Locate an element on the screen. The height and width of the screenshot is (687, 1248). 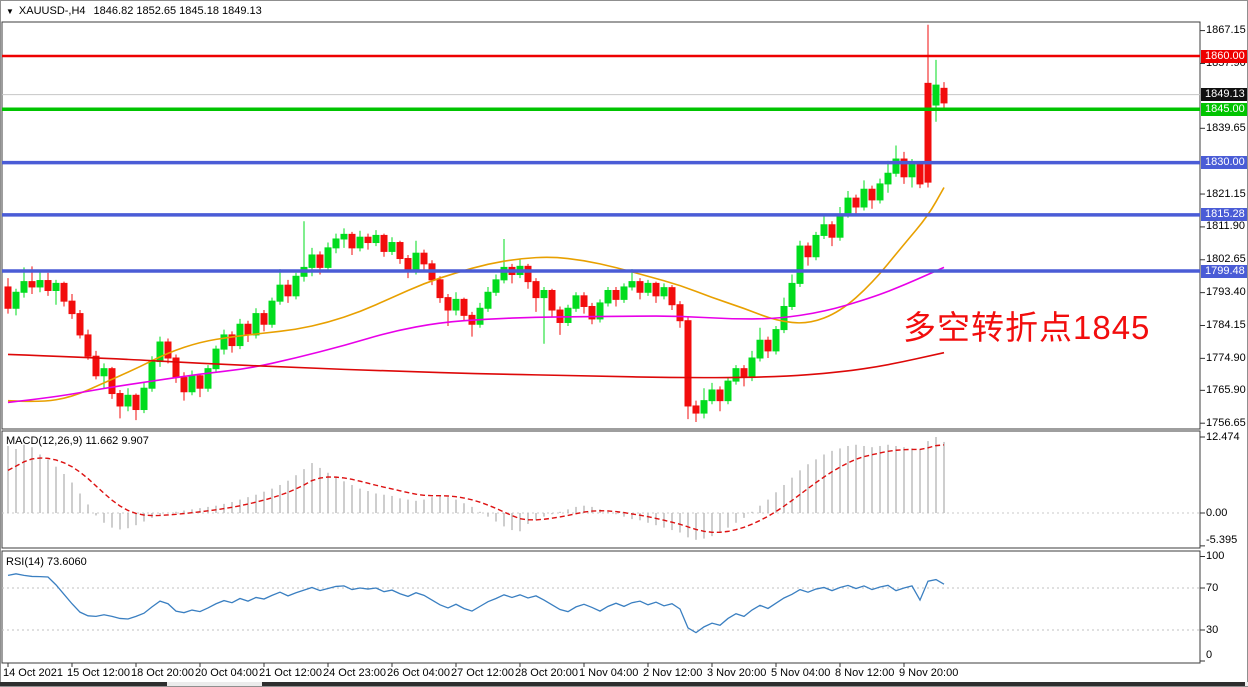
price-axis-label: 1774.90 is located at coordinates (1226, 357).